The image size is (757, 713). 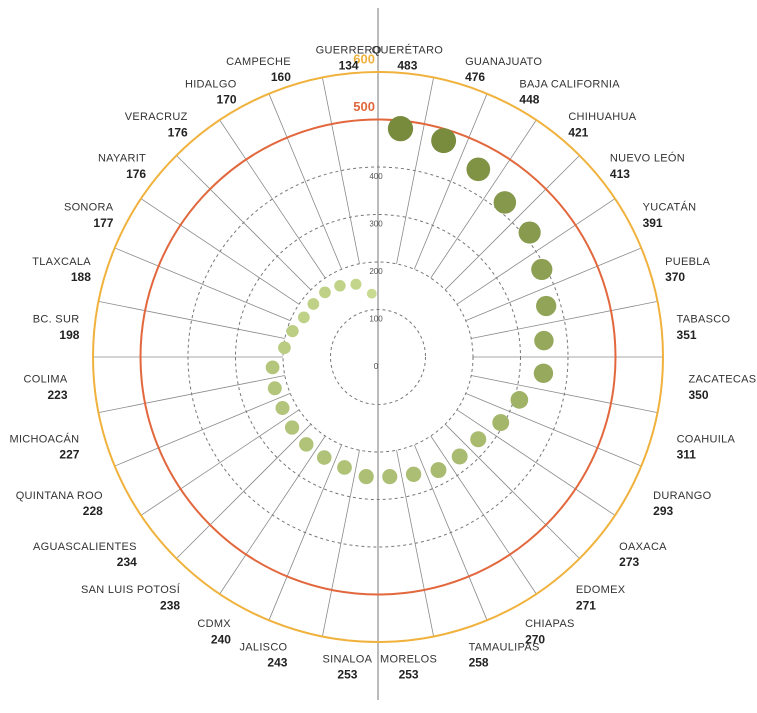 What do you see at coordinates (503, 62) in the screenshot?
I see `category-label: GUANAJUATO` at bounding box center [503, 62].